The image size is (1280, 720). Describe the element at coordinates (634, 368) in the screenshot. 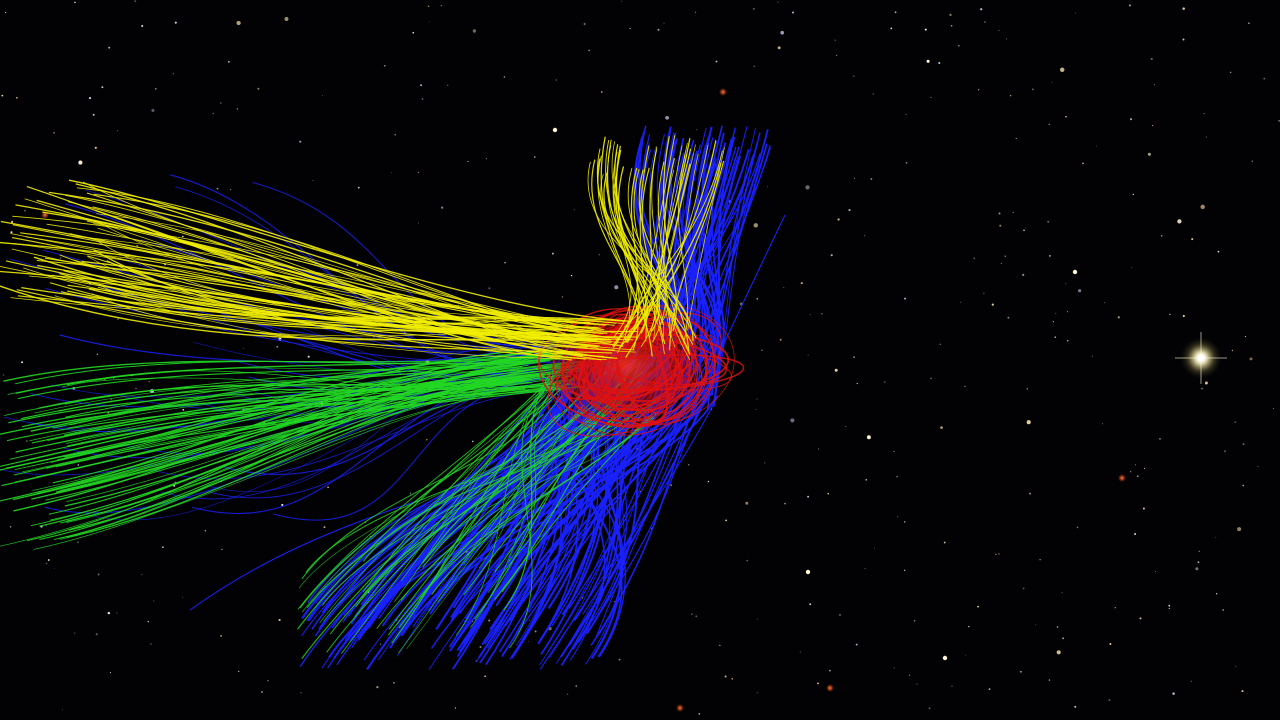

I see `field-line-core` at that location.